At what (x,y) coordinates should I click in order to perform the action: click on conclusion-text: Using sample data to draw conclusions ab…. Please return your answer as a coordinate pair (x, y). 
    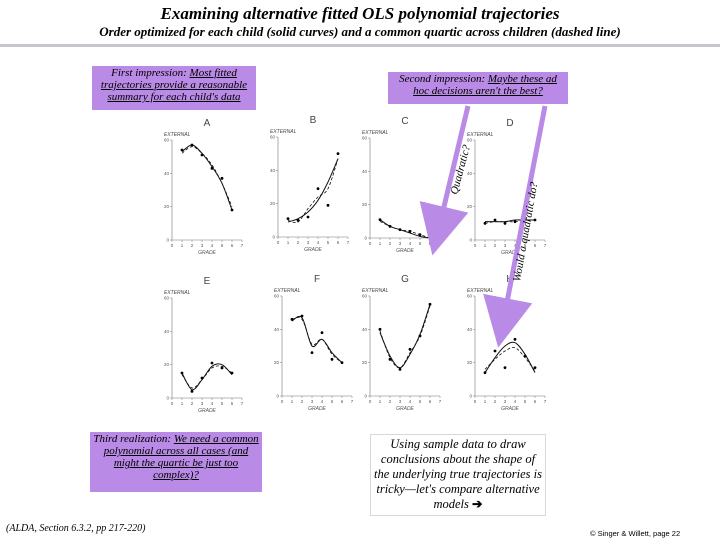
    Looking at the image, I should click on (458, 474).